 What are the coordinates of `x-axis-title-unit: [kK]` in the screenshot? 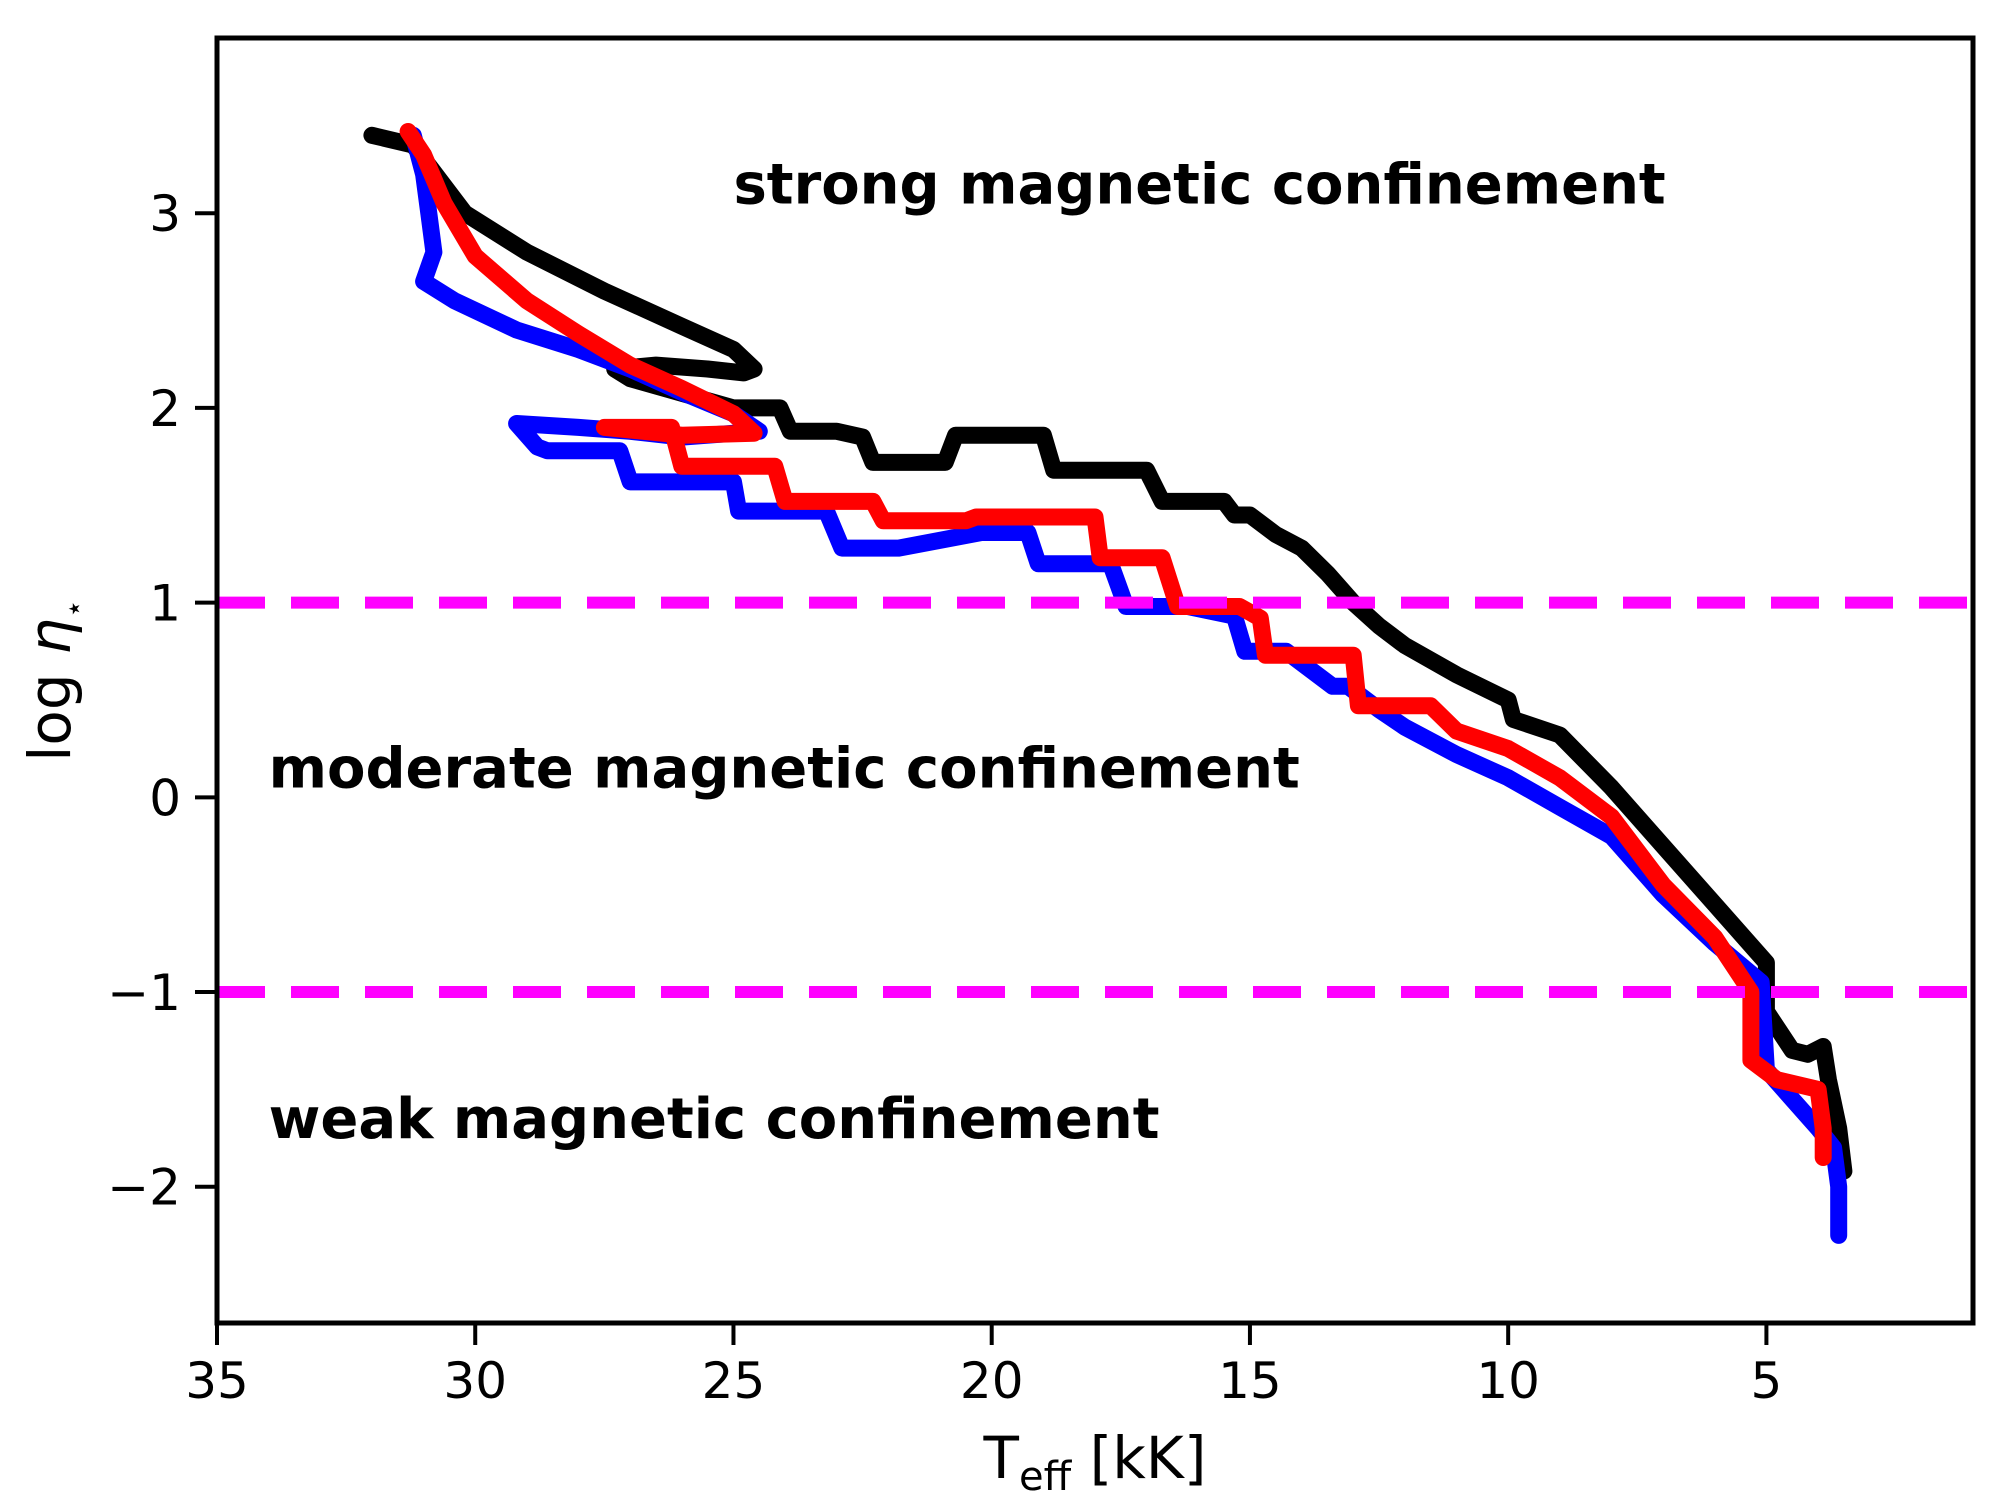 It's located at (1138, 1458).